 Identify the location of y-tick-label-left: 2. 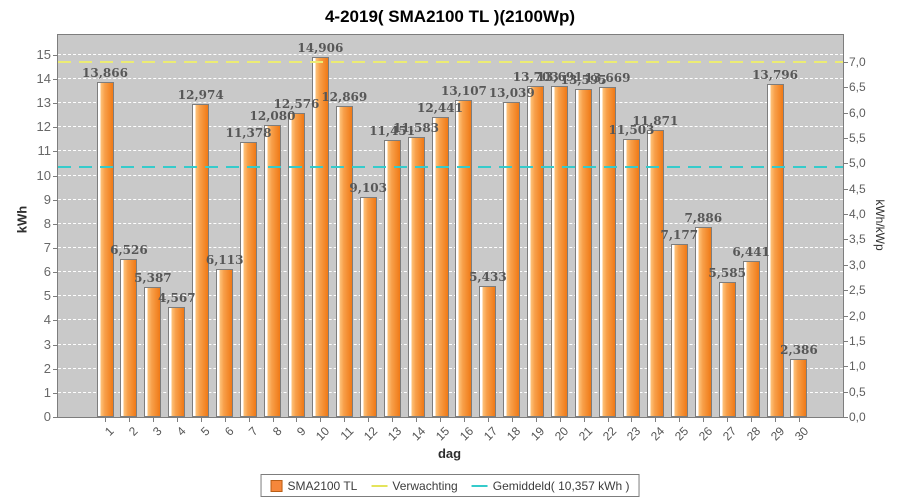
(47, 368).